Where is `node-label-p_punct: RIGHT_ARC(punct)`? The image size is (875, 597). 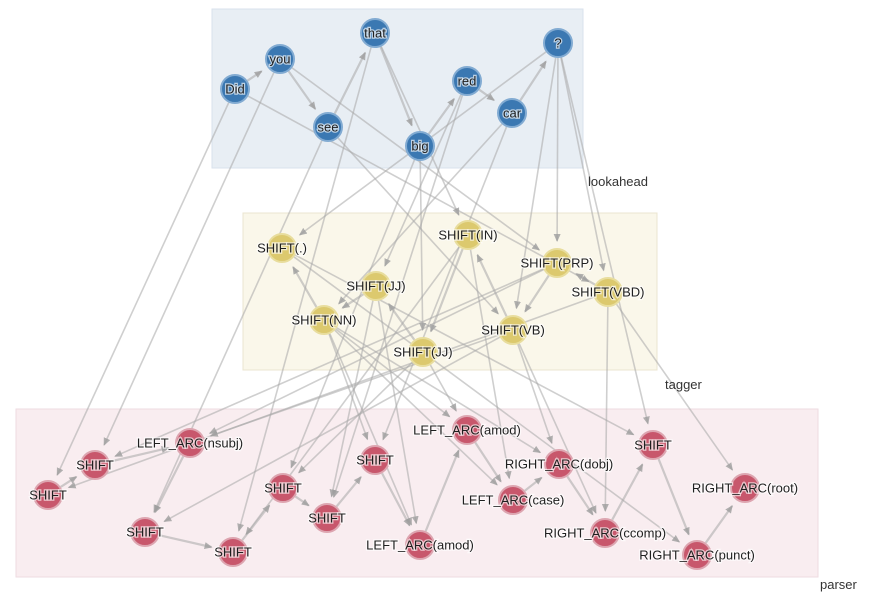 node-label-p_punct: RIGHT_ARC(punct) is located at coordinates (697, 555).